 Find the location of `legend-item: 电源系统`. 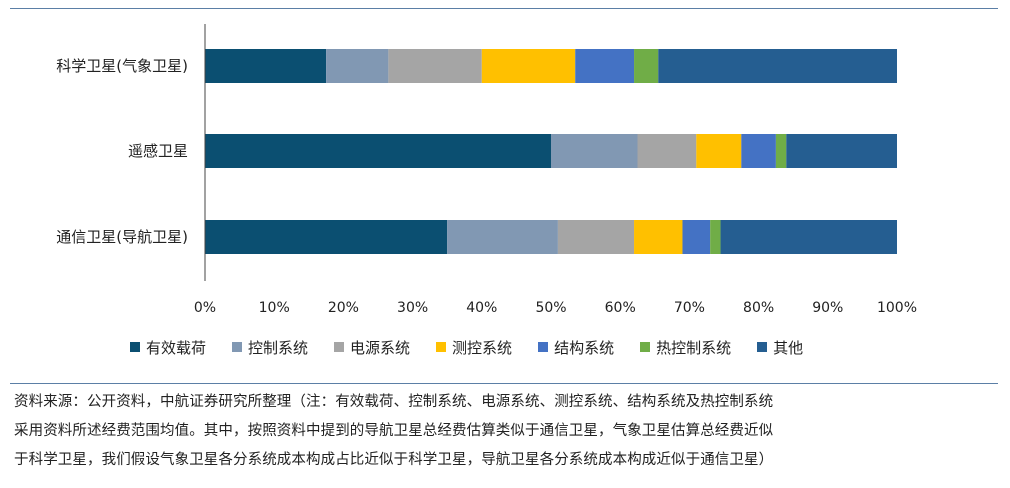

legend-item: 电源系统 is located at coordinates (372, 347).